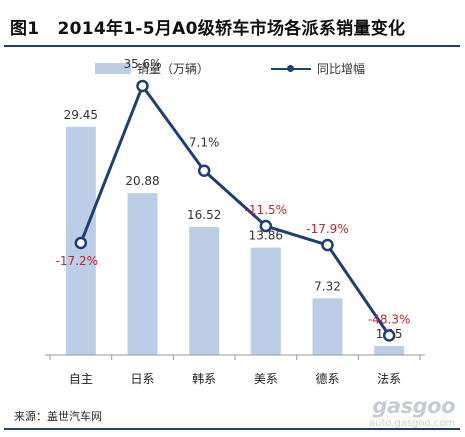 Image resolution: width=465 pixels, height=437 pixels. I want to click on growth-value-label: 35.6%, so click(142, 64).